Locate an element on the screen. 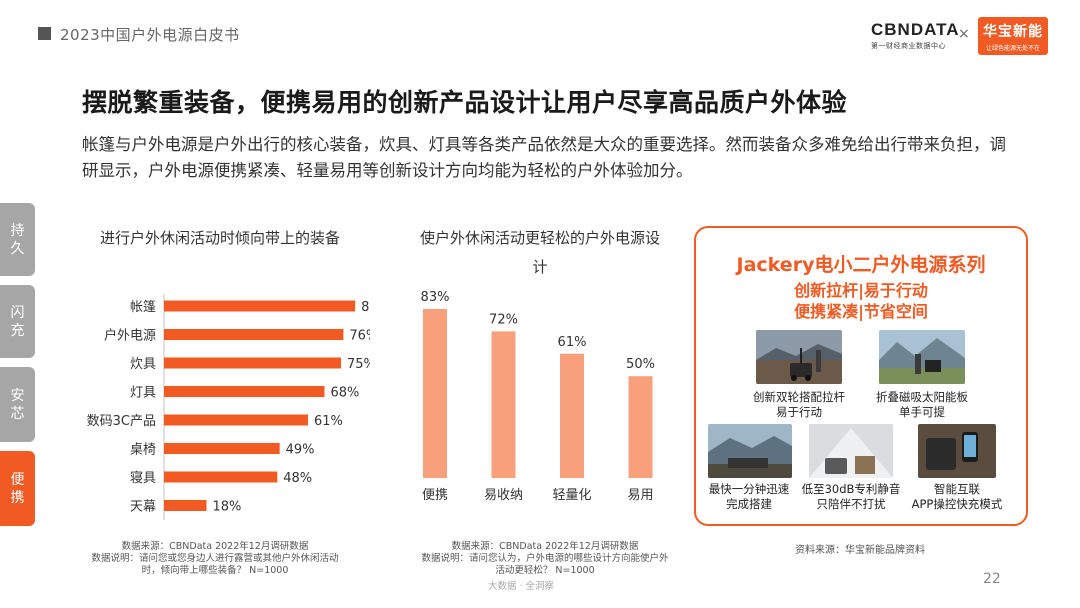 This screenshot has height=608, width=1080. chart2-value-label: 72% is located at coordinates (503, 319).